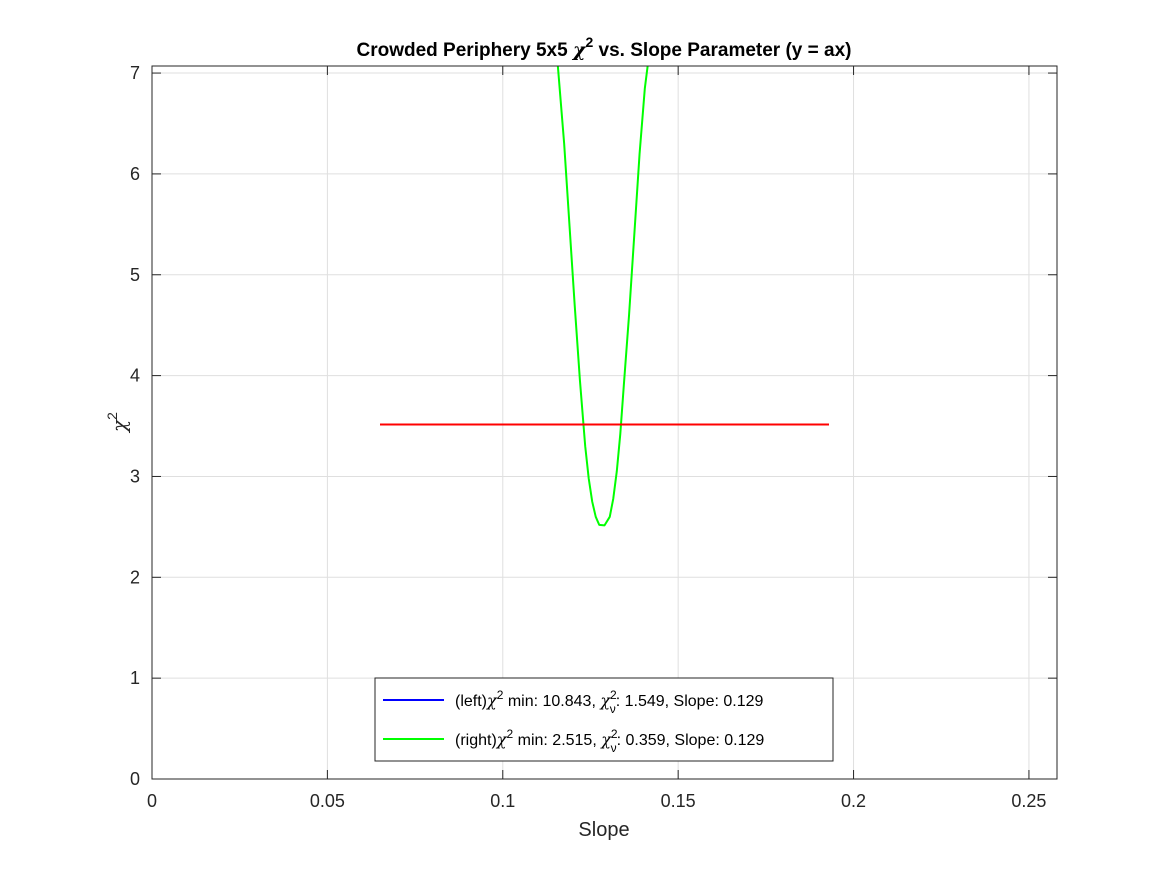 Image resolution: width=1167 pixels, height=875 pixels. What do you see at coordinates (603, 830) in the screenshot?
I see `x-axis-label: Slope` at bounding box center [603, 830].